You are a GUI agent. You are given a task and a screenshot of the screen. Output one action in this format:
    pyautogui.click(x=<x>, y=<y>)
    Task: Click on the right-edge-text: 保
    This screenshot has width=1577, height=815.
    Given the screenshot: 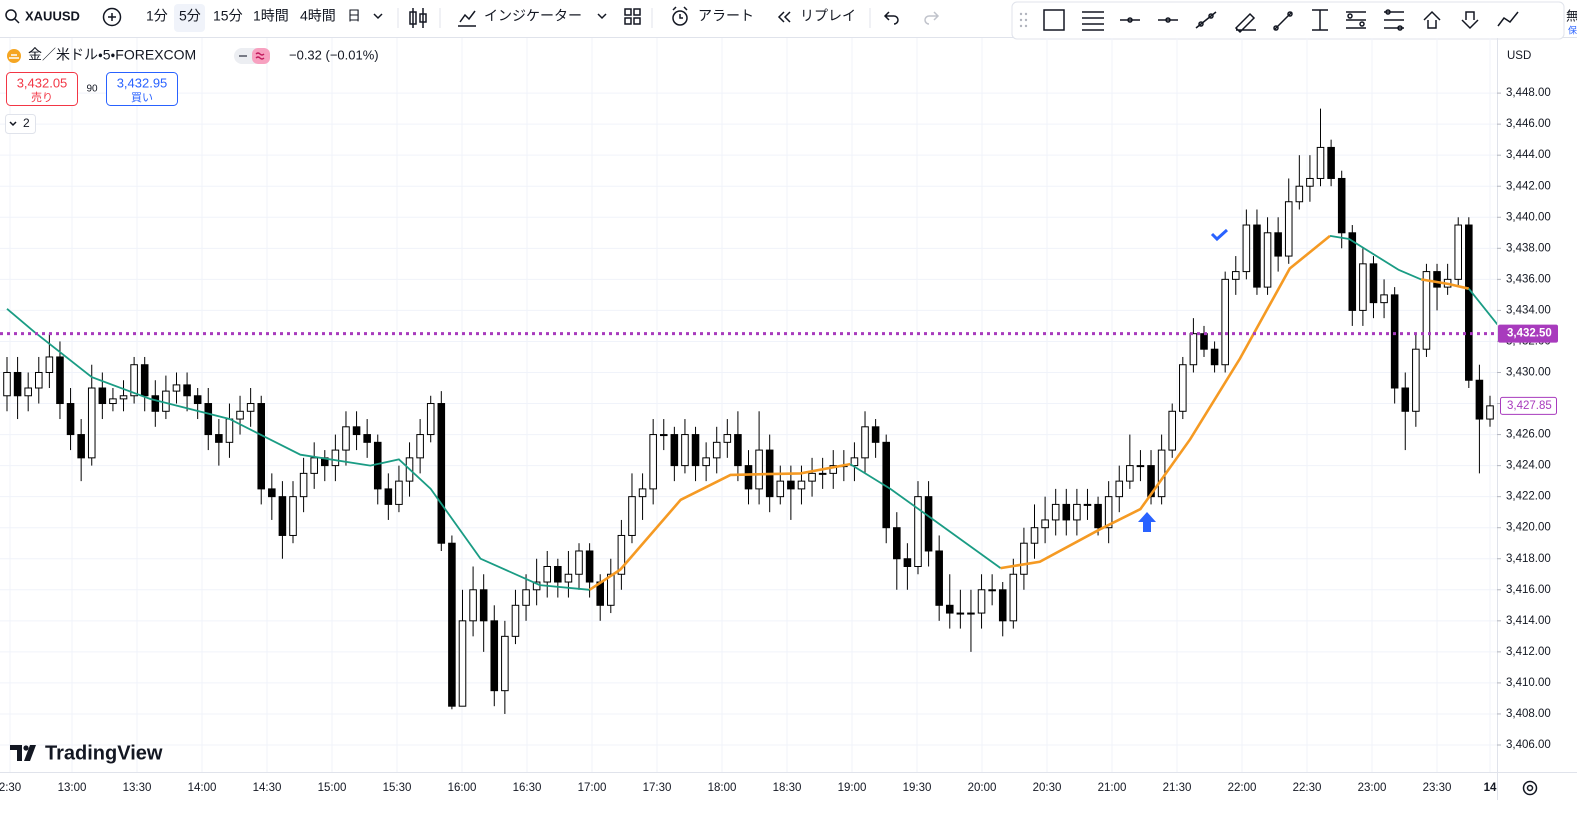 What is the action you would take?
    pyautogui.click(x=1572, y=29)
    